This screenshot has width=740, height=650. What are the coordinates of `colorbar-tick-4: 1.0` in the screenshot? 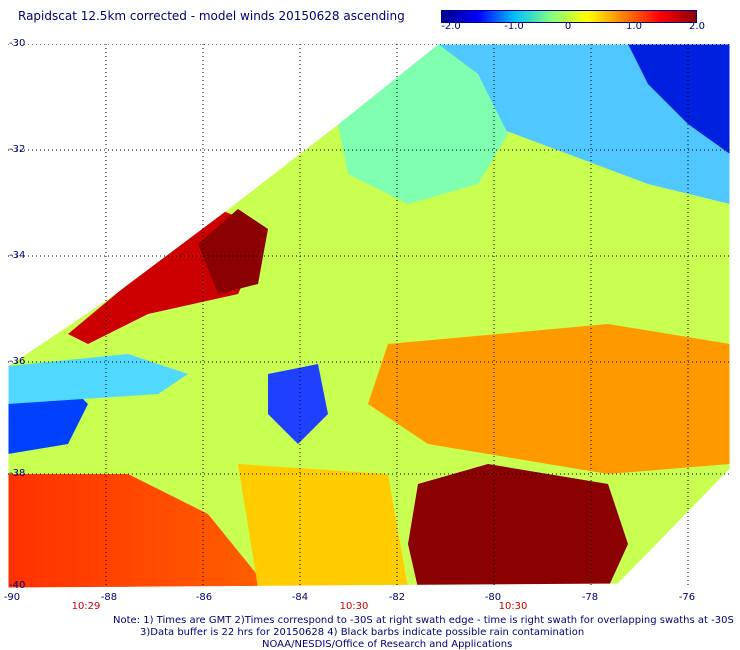 It's located at (634, 26).